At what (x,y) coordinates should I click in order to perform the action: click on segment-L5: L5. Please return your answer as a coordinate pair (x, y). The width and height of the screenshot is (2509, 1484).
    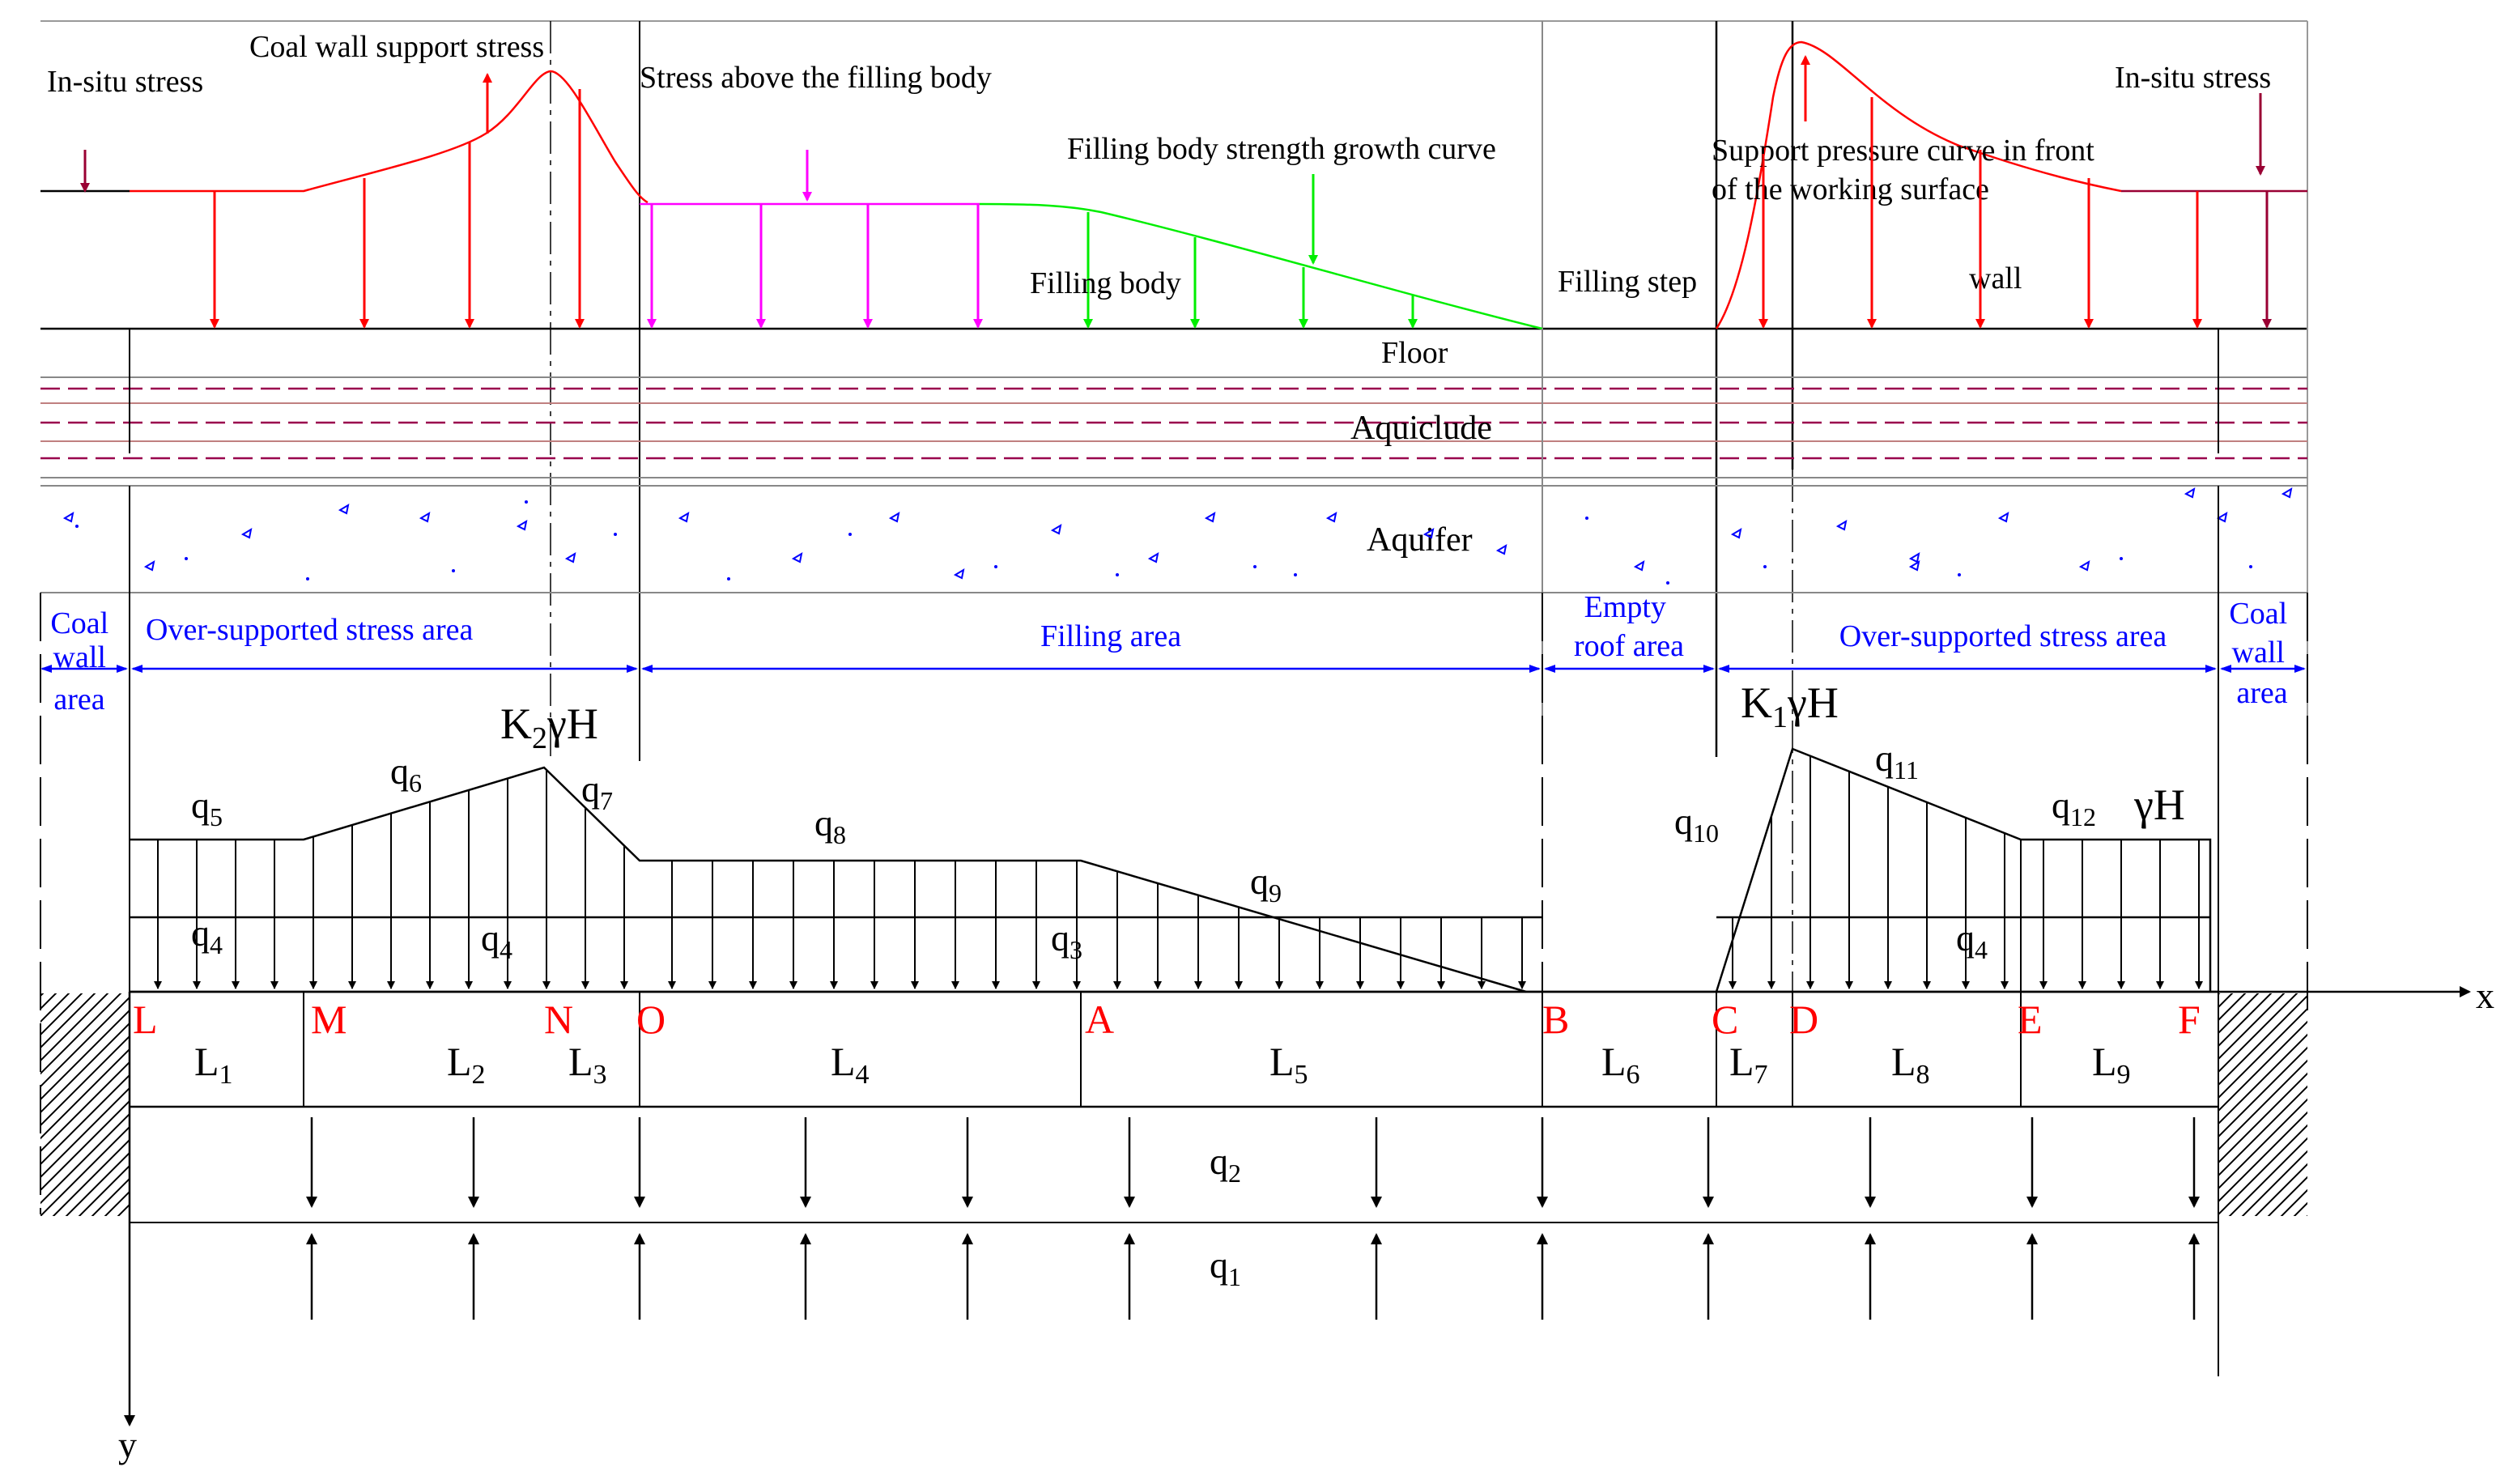
    Looking at the image, I should click on (1288, 1064).